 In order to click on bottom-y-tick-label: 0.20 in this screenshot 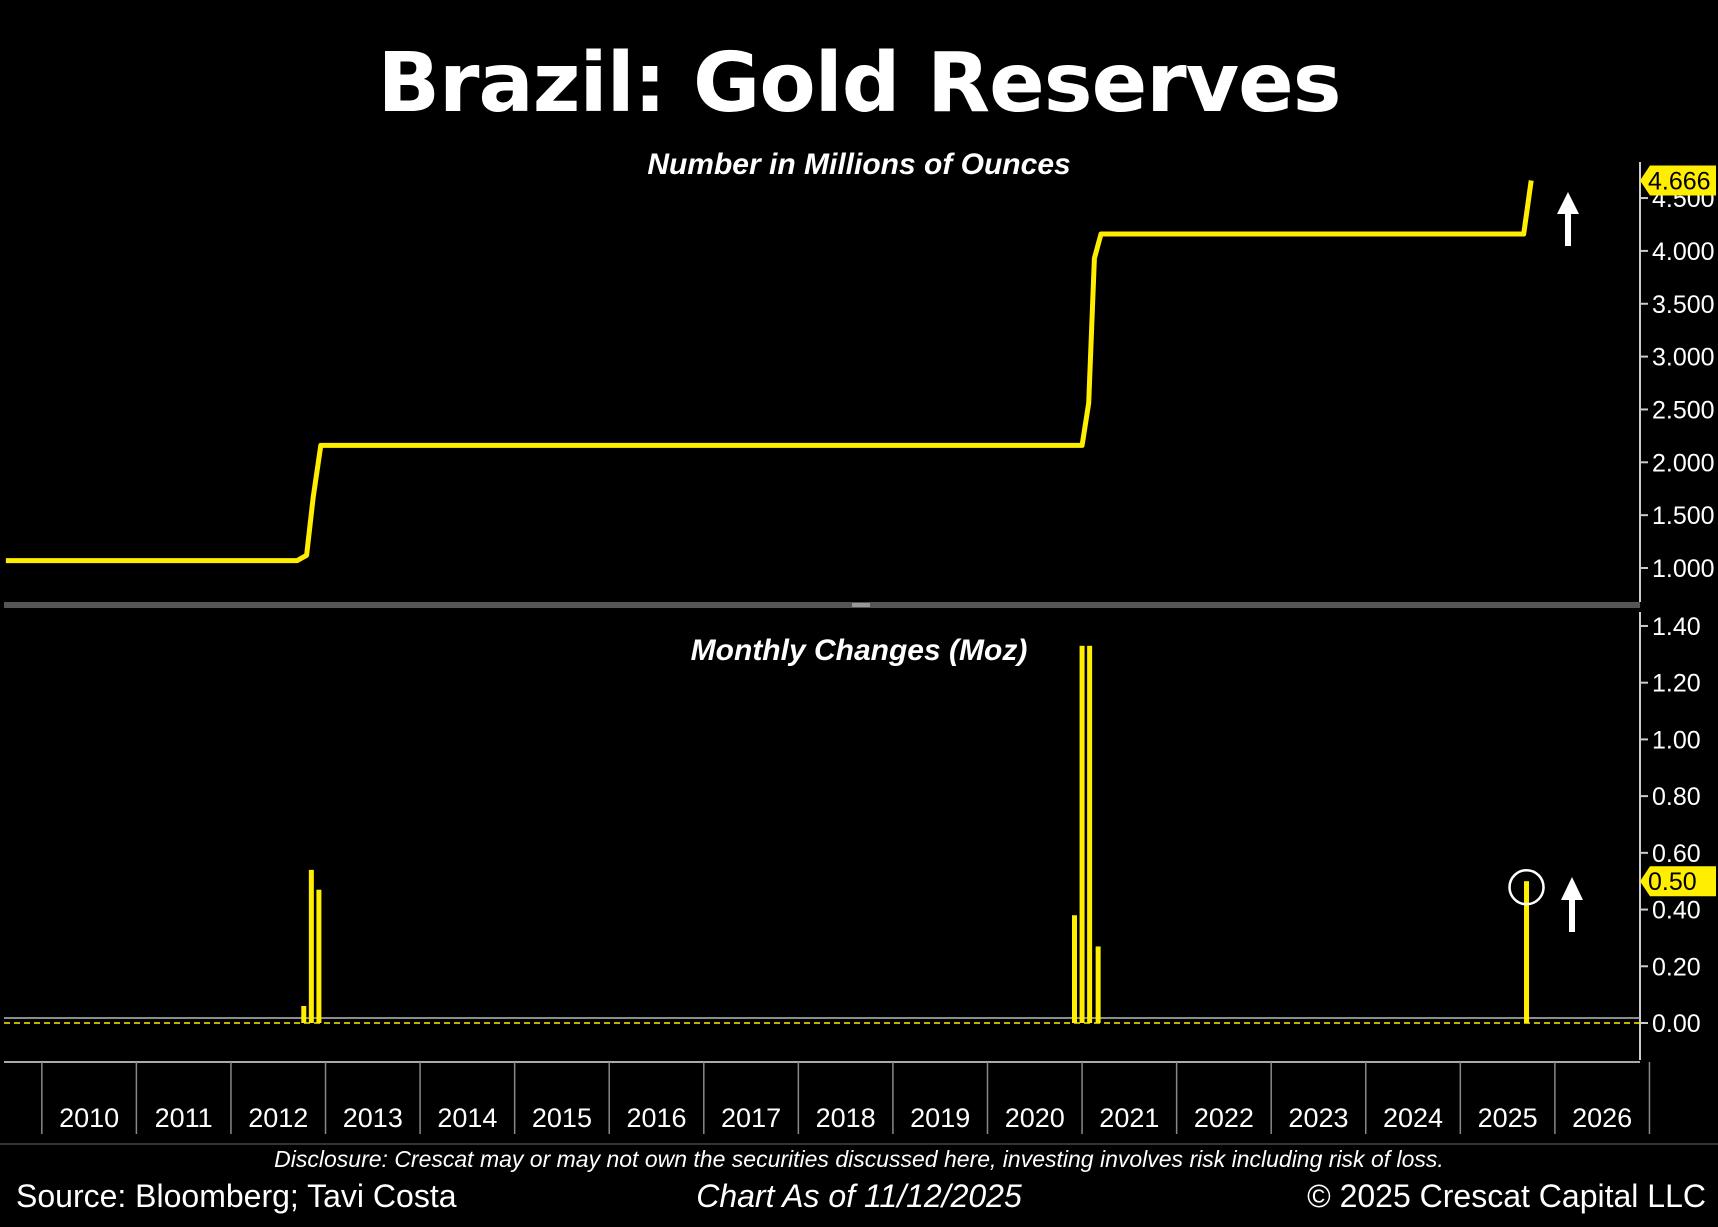, I will do `click(1676, 967)`.